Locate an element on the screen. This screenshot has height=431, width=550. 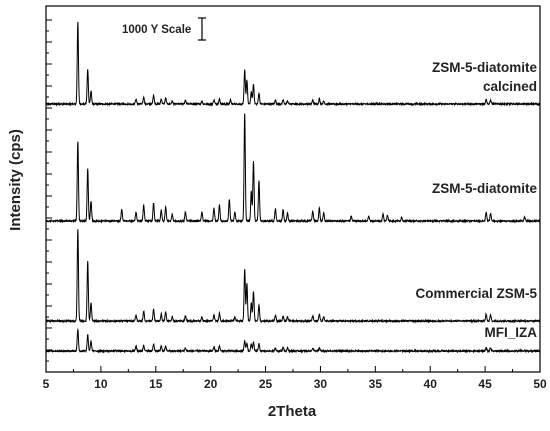
x-tick-label: 20 is located at coordinates (211, 384).